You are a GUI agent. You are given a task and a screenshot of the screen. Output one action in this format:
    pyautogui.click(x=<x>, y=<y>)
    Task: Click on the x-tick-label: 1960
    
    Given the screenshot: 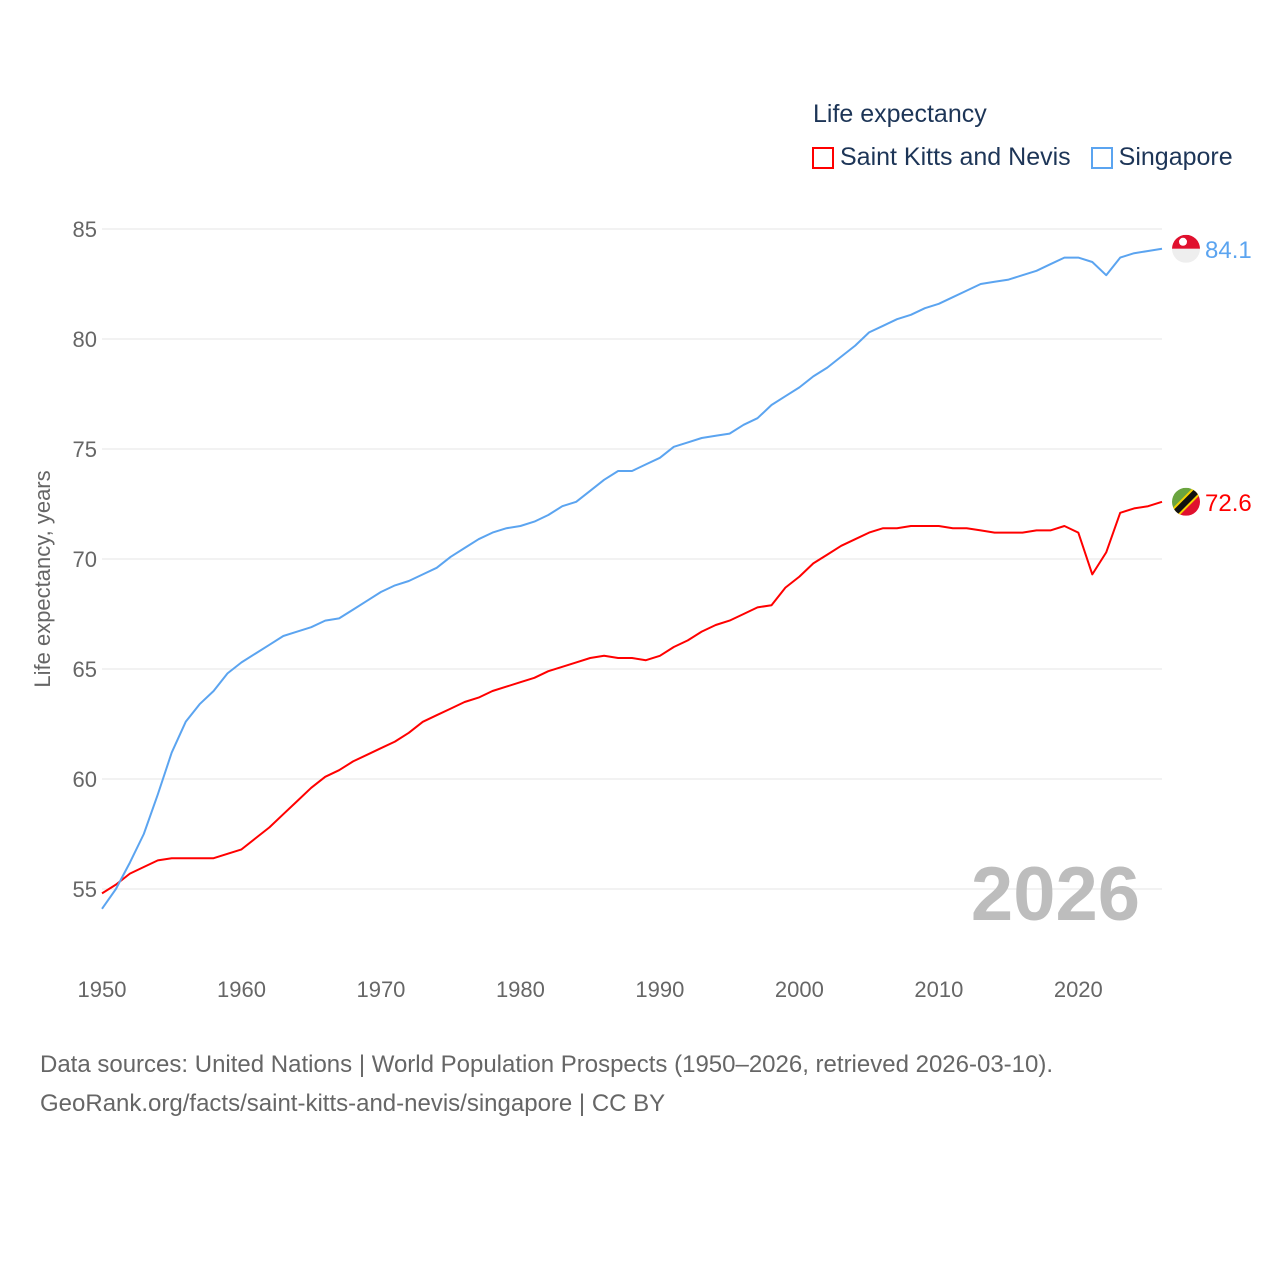 What is the action you would take?
    pyautogui.click(x=241, y=989)
    